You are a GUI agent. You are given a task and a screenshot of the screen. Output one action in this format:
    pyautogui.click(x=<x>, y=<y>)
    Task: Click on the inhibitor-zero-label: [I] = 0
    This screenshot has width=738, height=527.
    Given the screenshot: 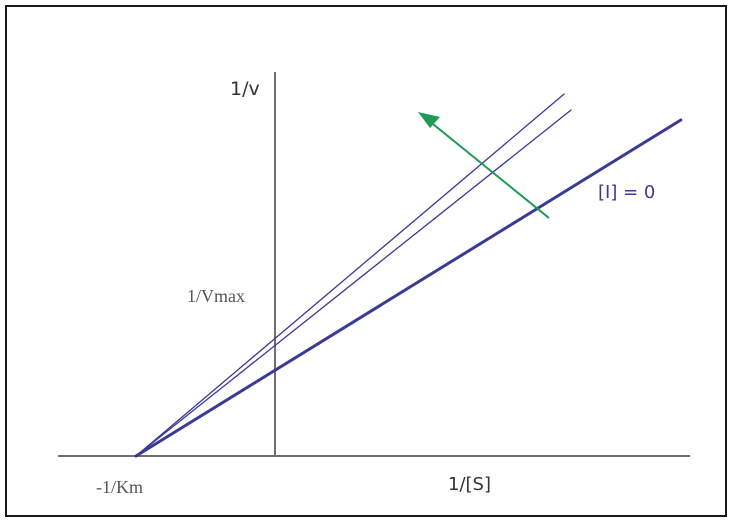 What is the action you would take?
    pyautogui.click(x=626, y=192)
    